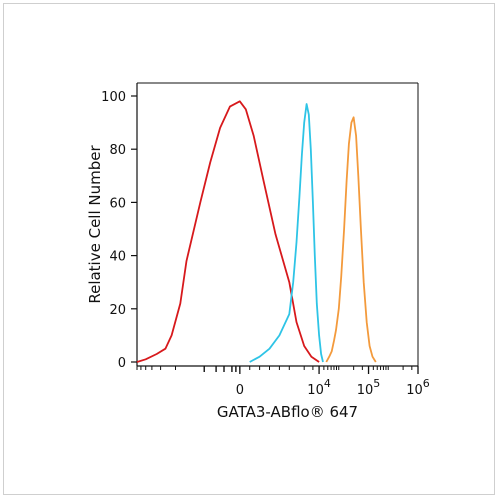 The width and height of the screenshot is (500, 500). I want to click on x-tick-label: 10⁵, so click(369, 387).